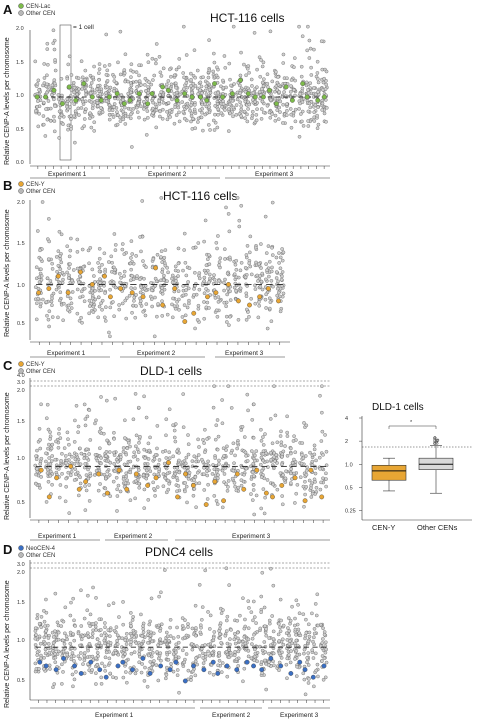 The height and width of the screenshot is (719, 480). What do you see at coordinates (21, 503) in the screenshot?
I see `panel-c-ytick-0: 0.5` at bounding box center [21, 503].